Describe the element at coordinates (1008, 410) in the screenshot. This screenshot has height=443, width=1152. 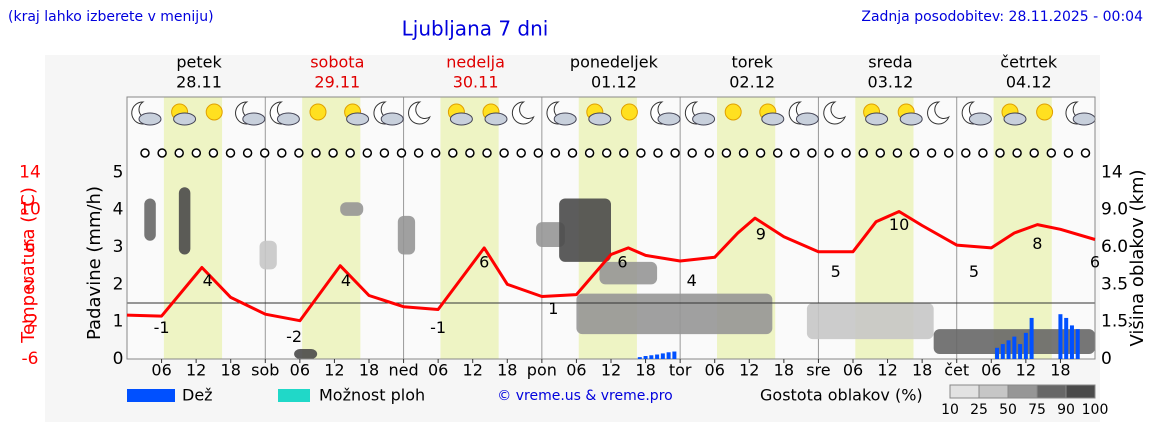
I see `density-label: 50` at that location.